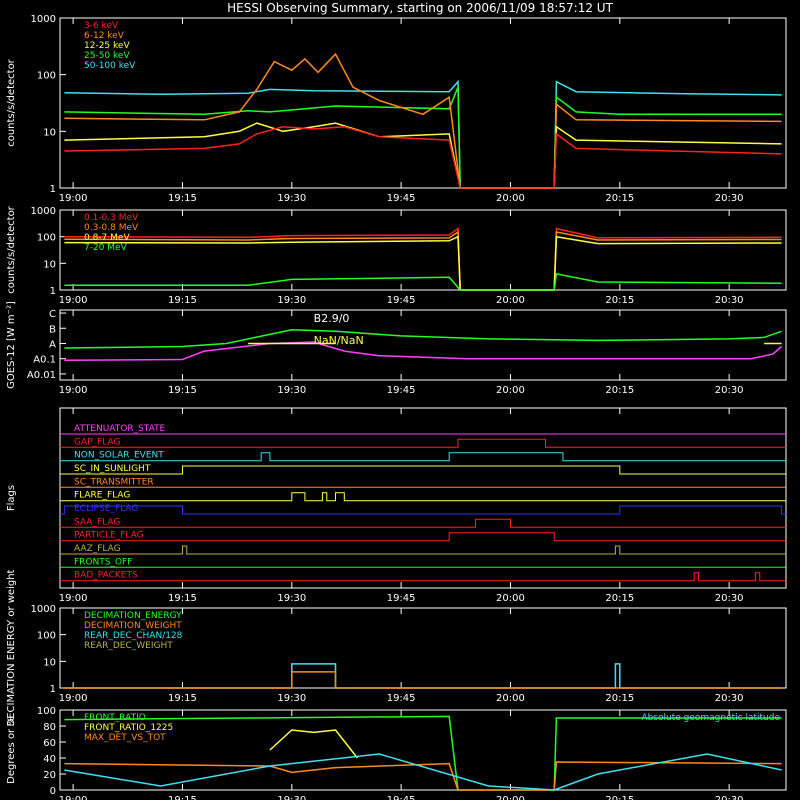  I want to click on series-0-8-7-mev, so click(423, 263).